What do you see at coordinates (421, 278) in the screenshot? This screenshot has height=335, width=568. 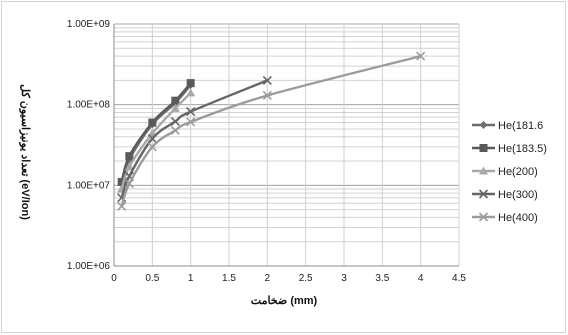 I see `x-tick-label: 4` at bounding box center [421, 278].